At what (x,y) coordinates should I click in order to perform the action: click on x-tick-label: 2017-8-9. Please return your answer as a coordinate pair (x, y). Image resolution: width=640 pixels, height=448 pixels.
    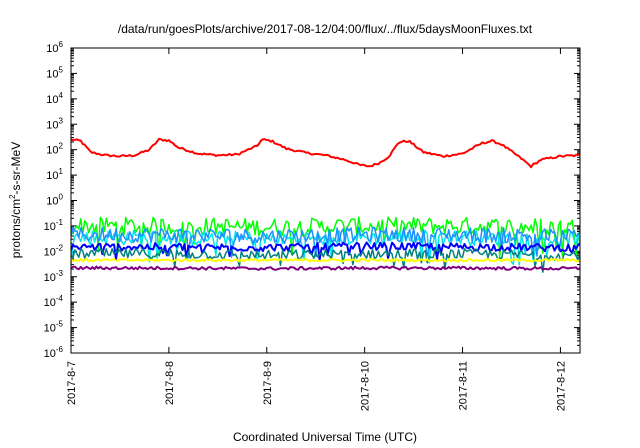
    Looking at the image, I should click on (268, 383).